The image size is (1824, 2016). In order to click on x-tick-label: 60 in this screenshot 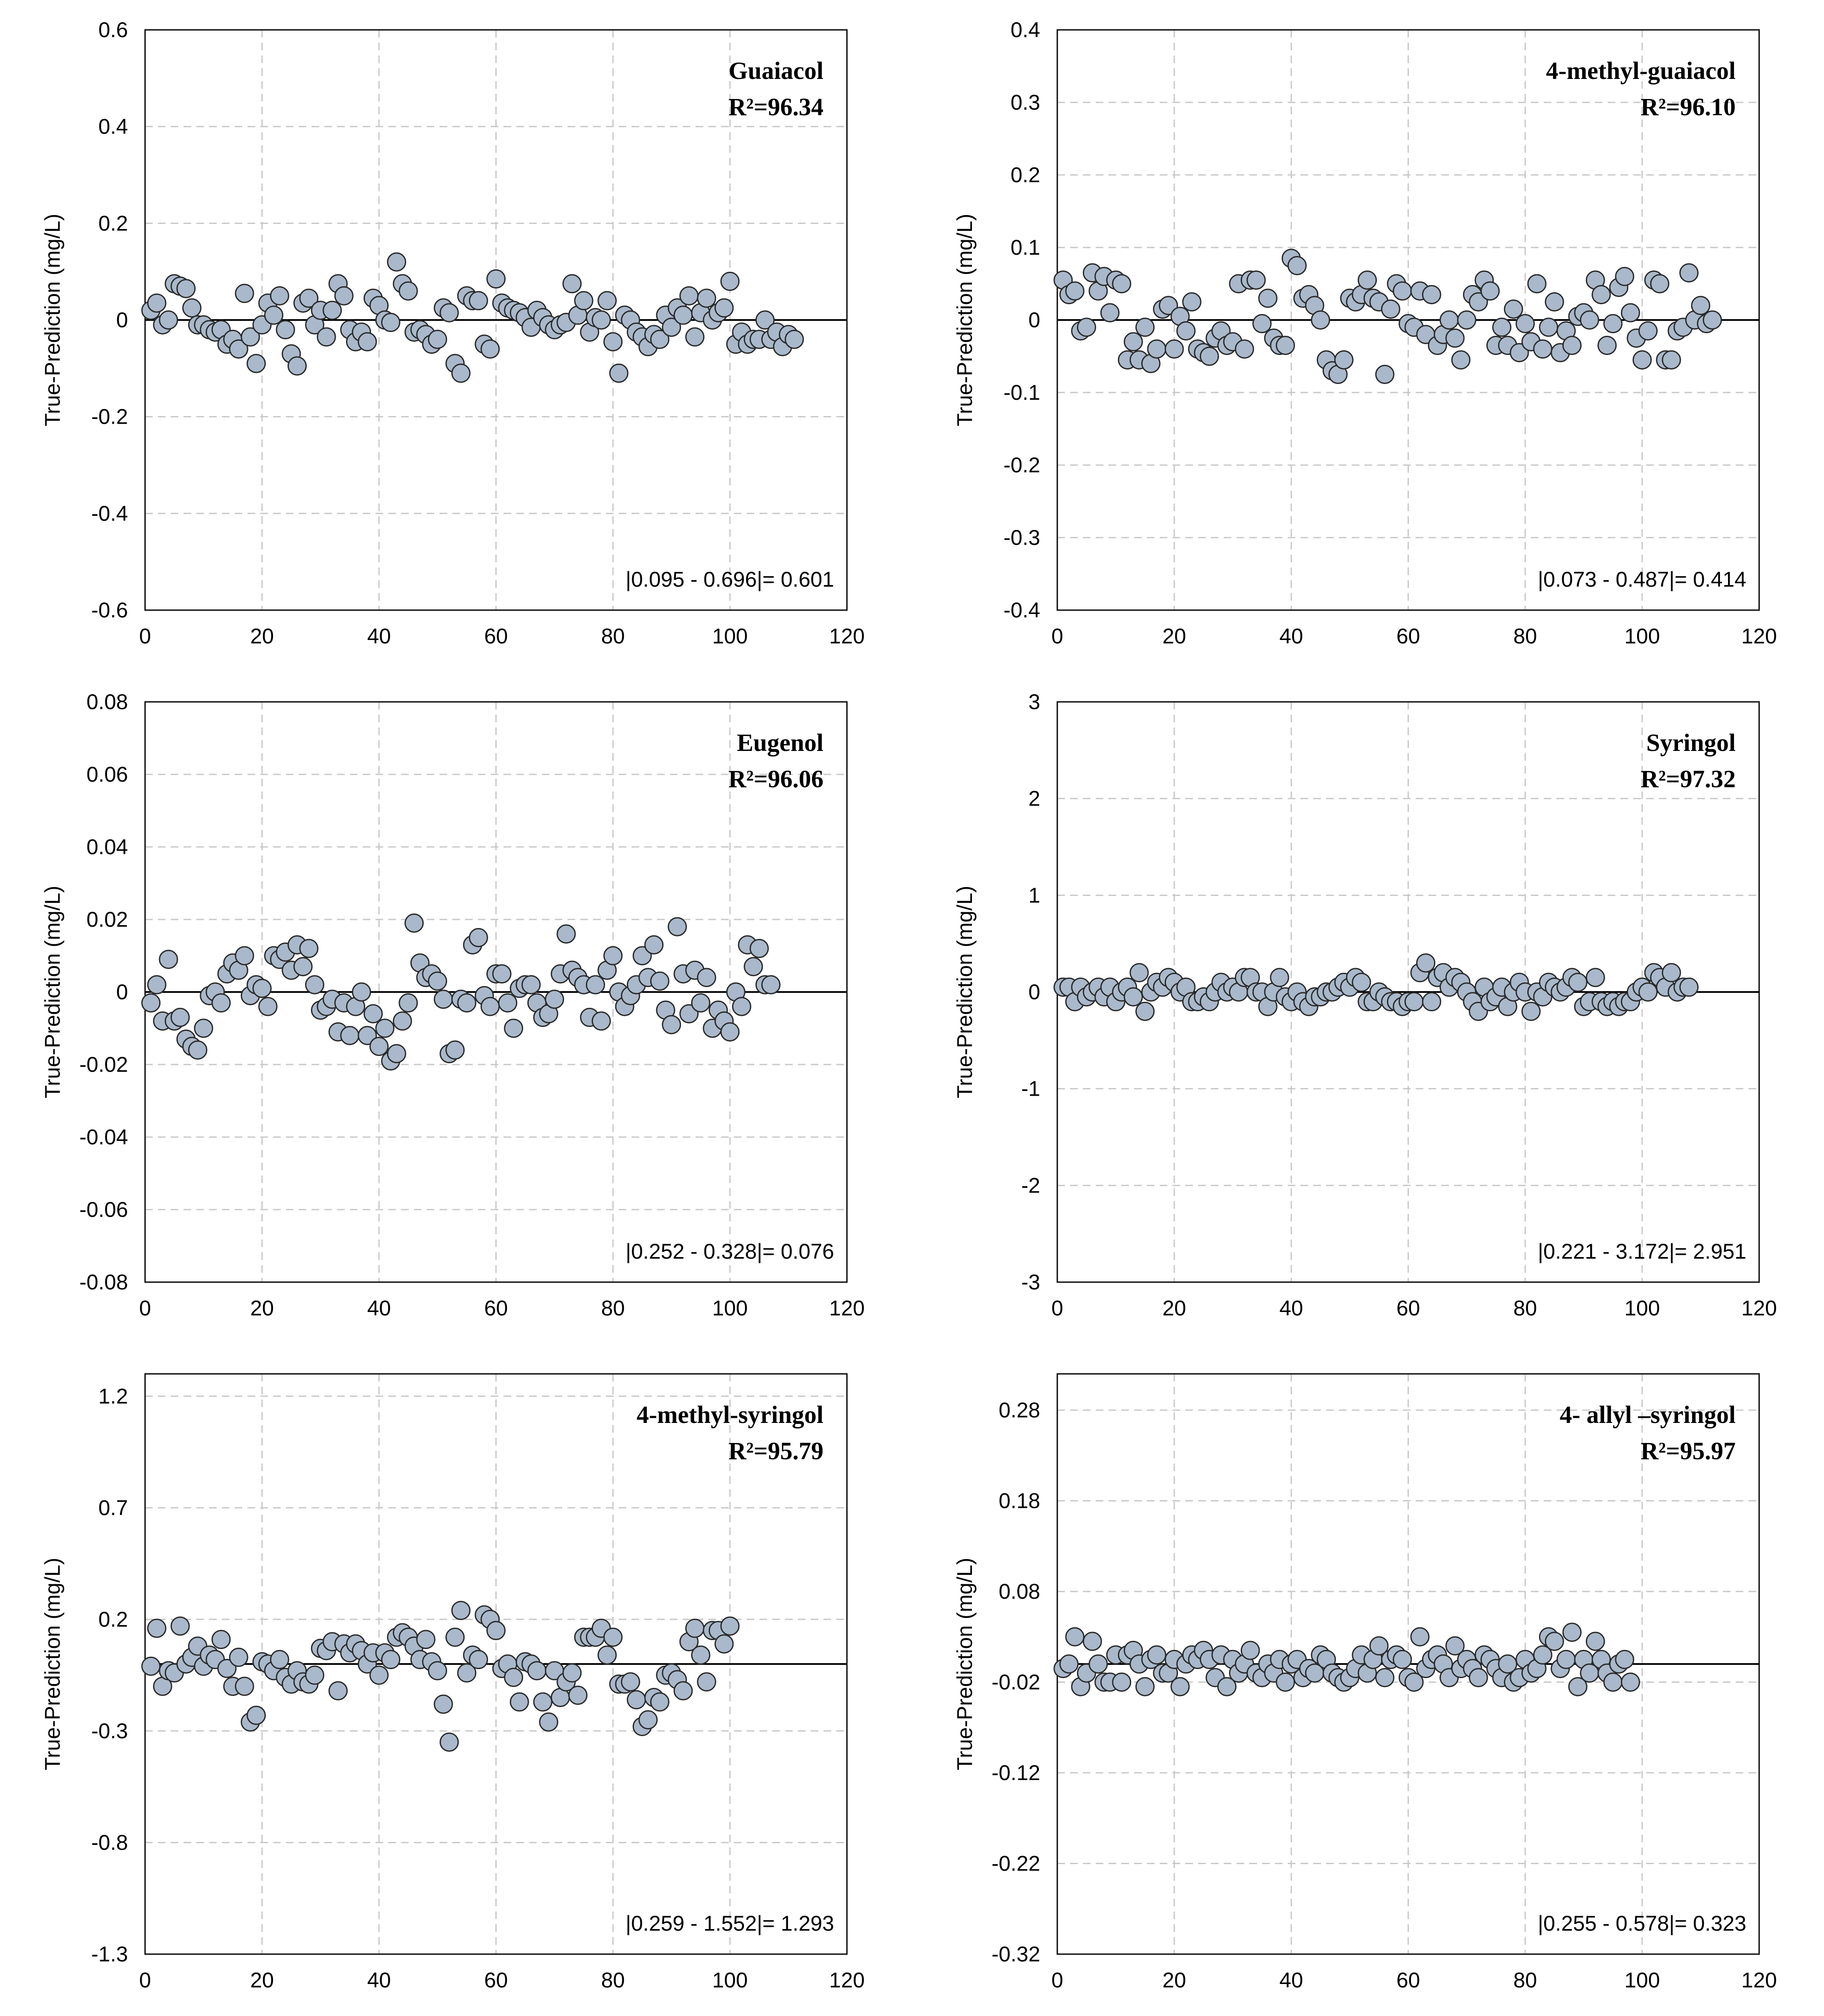, I will do `click(1408, 636)`.